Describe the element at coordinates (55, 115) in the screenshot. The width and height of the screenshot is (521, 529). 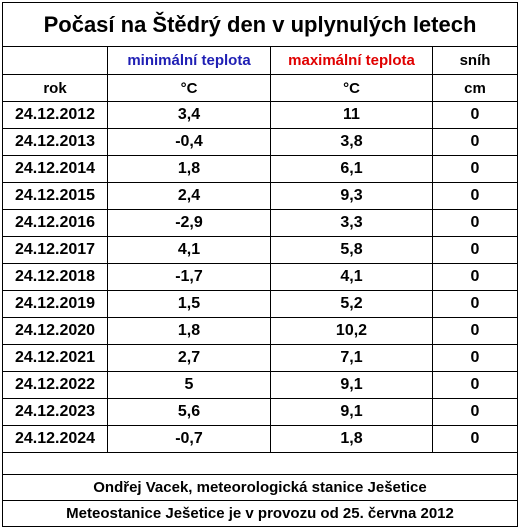
I see `date-cell: 24.12.2012` at that location.